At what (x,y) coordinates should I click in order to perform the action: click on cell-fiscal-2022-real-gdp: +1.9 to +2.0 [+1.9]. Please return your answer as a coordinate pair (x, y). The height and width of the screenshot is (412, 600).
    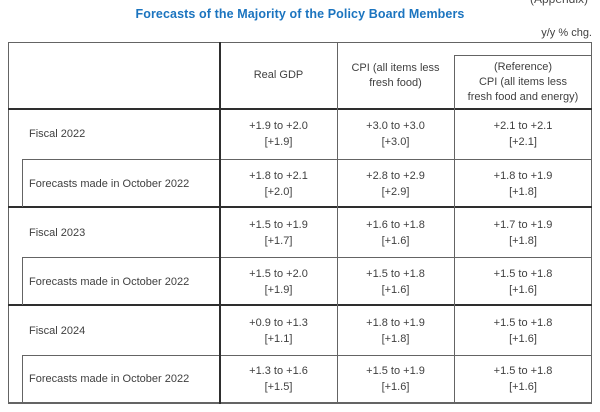
    Looking at the image, I should click on (278, 134).